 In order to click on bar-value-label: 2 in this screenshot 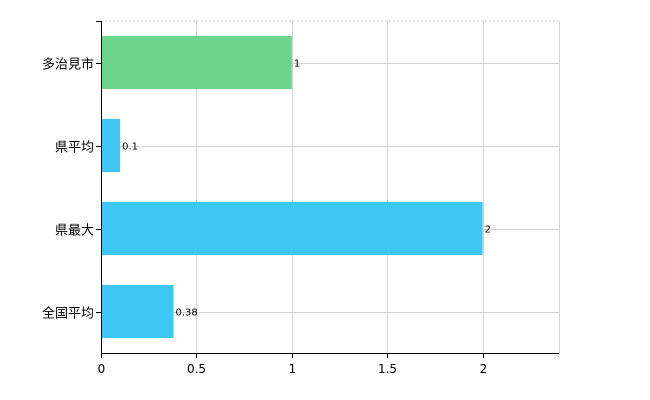, I will do `click(488, 230)`.